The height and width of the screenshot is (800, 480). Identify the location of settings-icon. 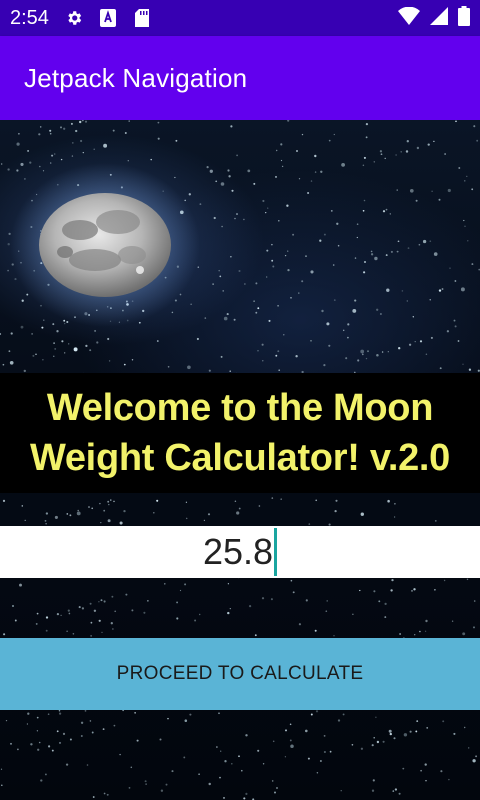
(74, 18).